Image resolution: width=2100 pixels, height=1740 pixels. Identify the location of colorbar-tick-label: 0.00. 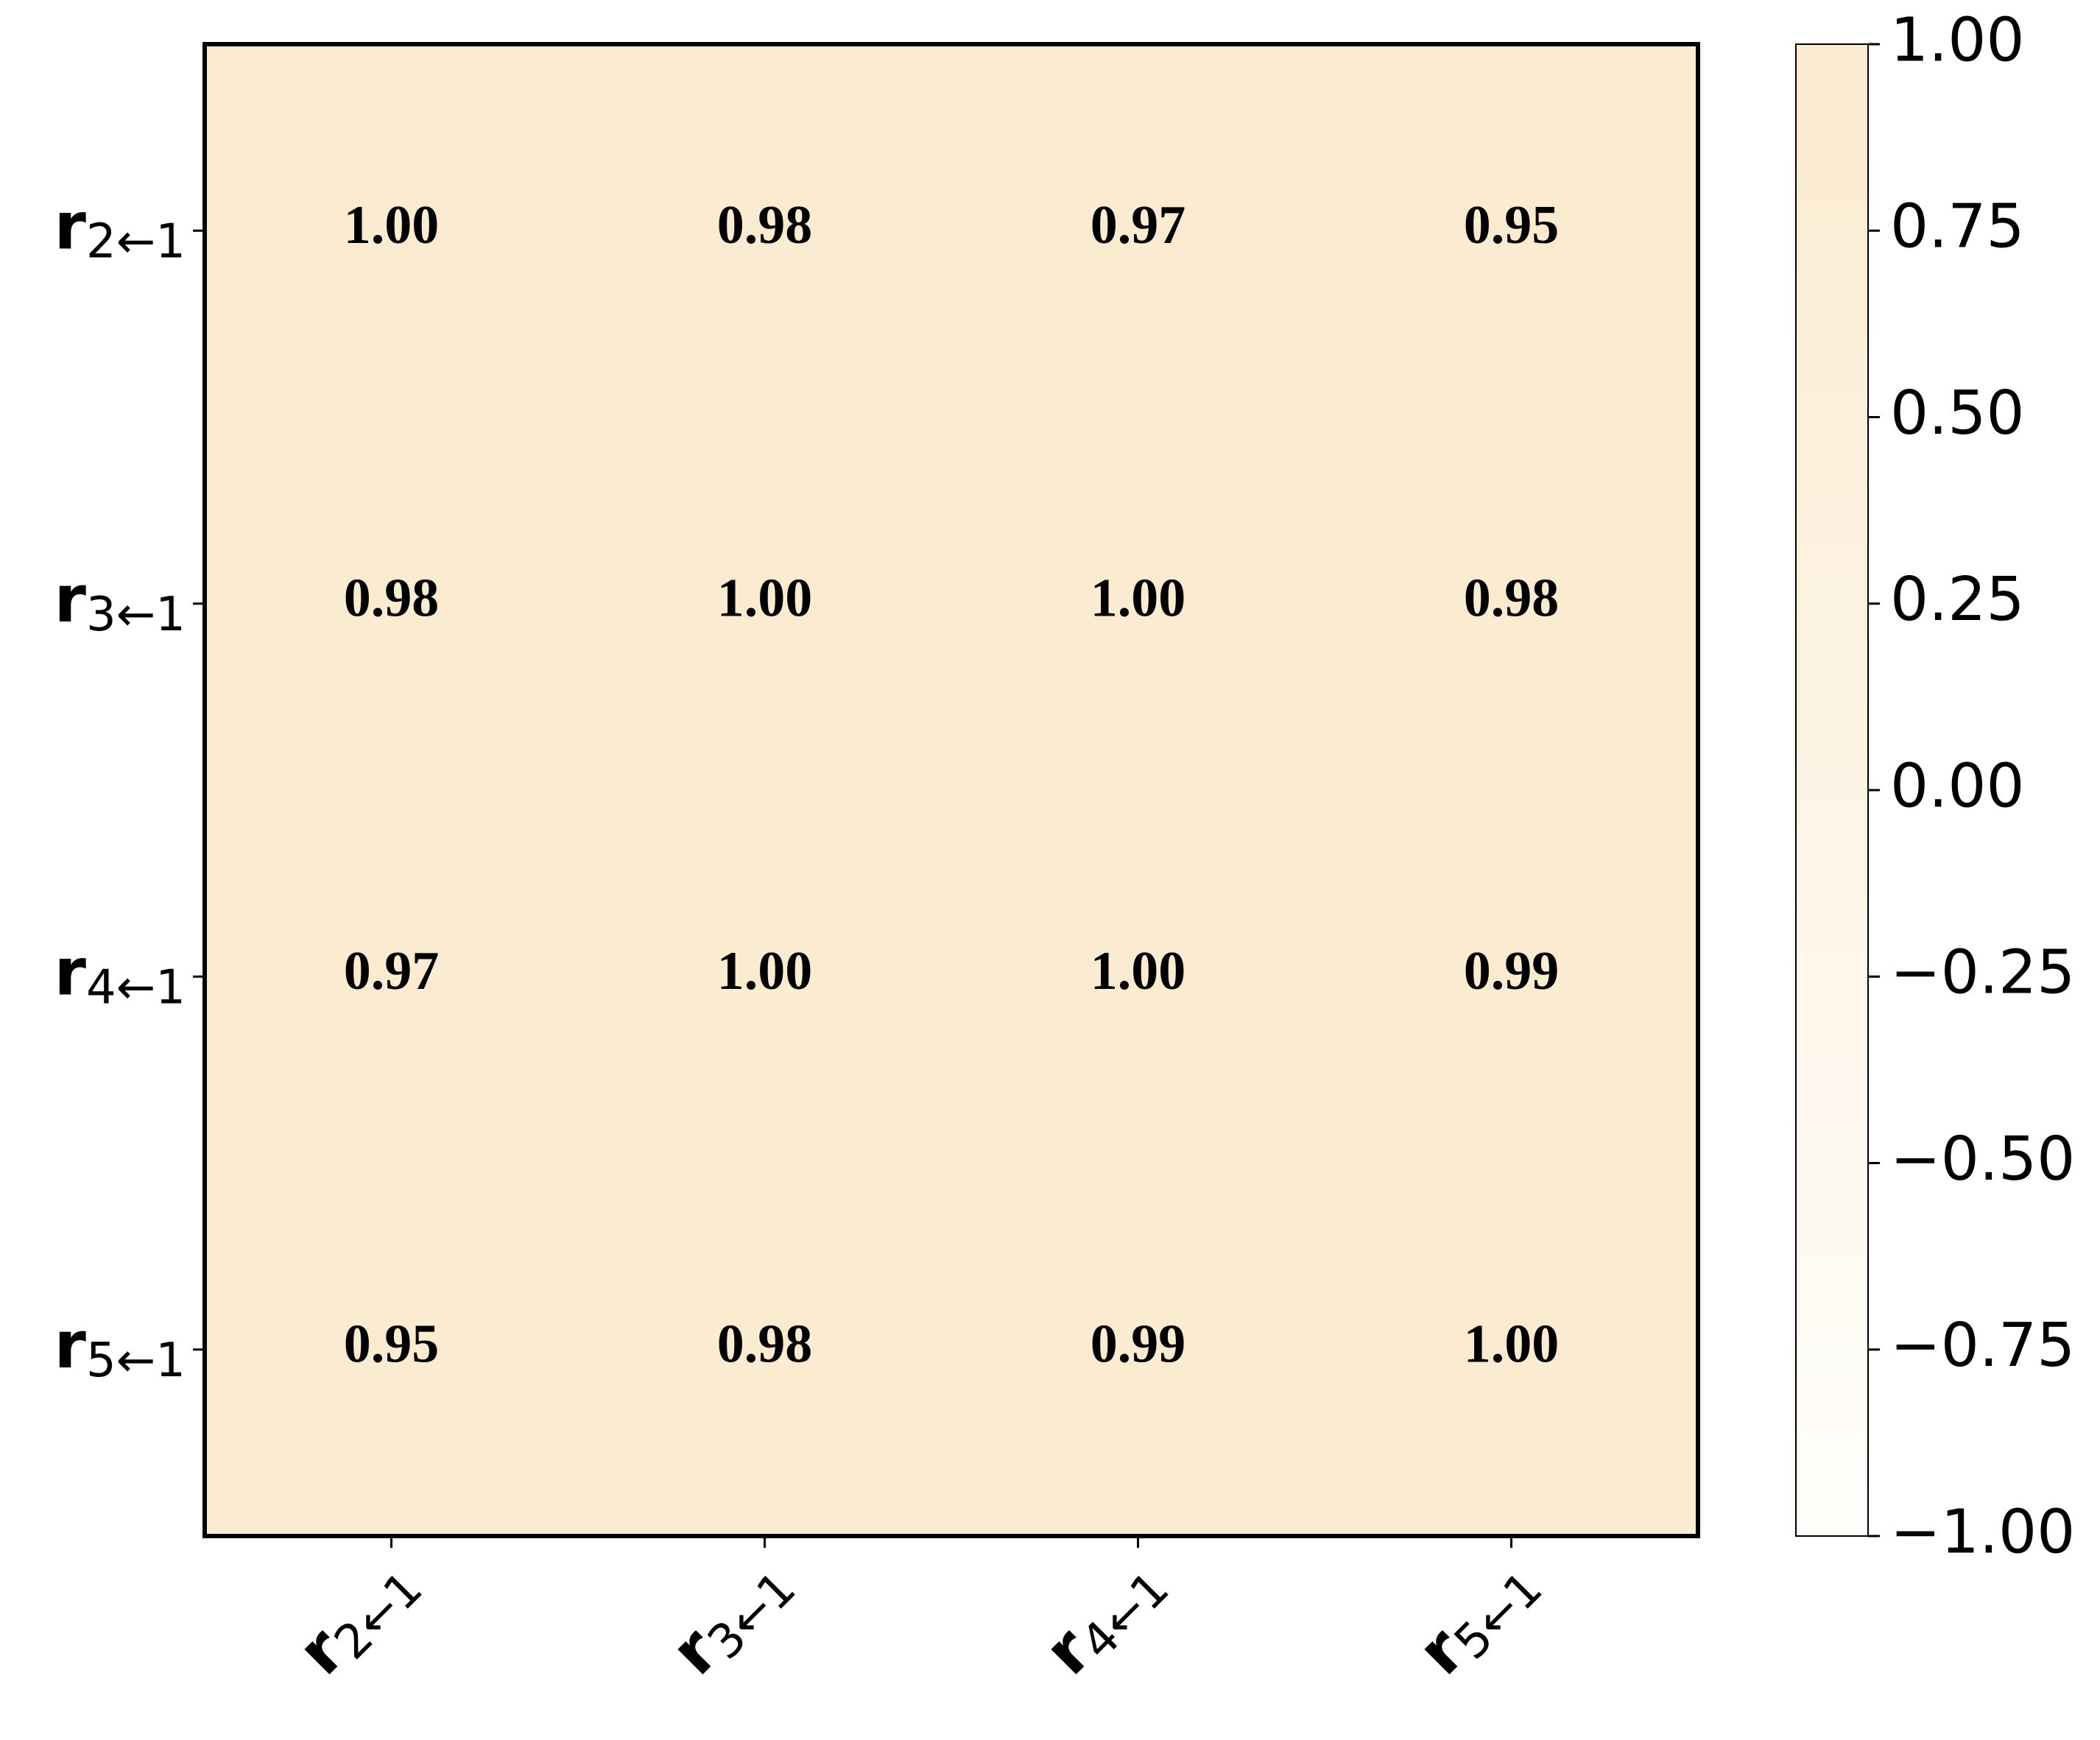
(1957, 786).